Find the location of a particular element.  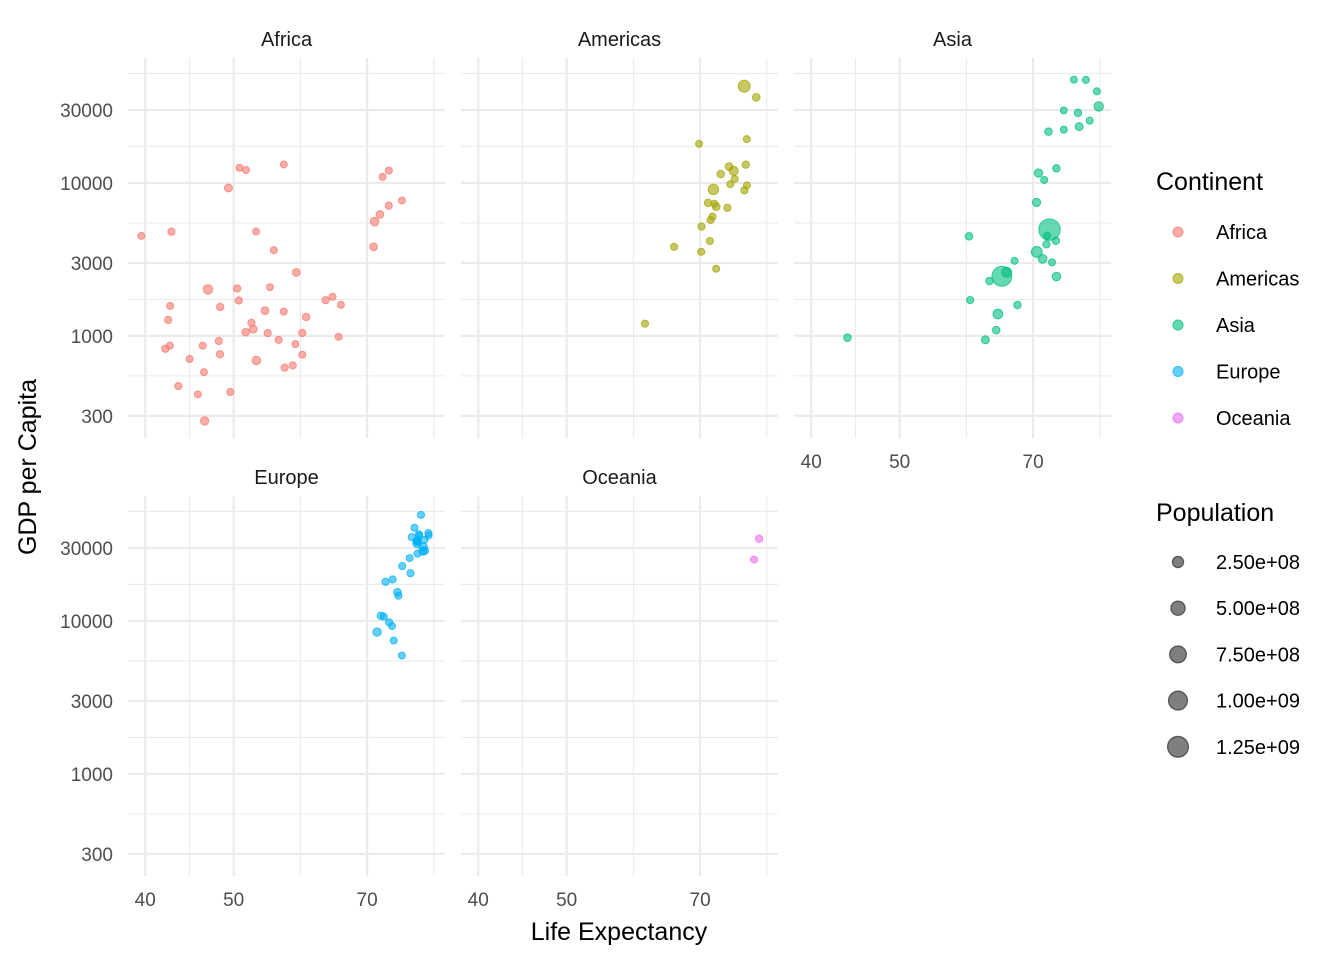

facet-panel-americas: Americas is located at coordinates (619, 233).